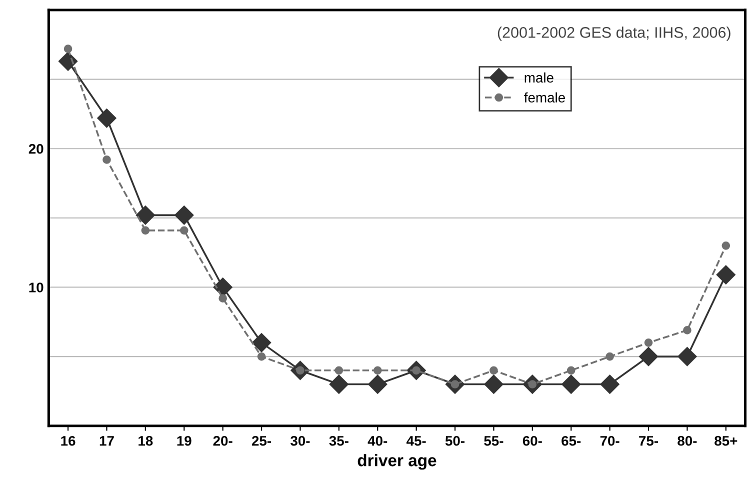  What do you see at coordinates (262, 441) in the screenshot?
I see `x-tick-label: 25-` at bounding box center [262, 441].